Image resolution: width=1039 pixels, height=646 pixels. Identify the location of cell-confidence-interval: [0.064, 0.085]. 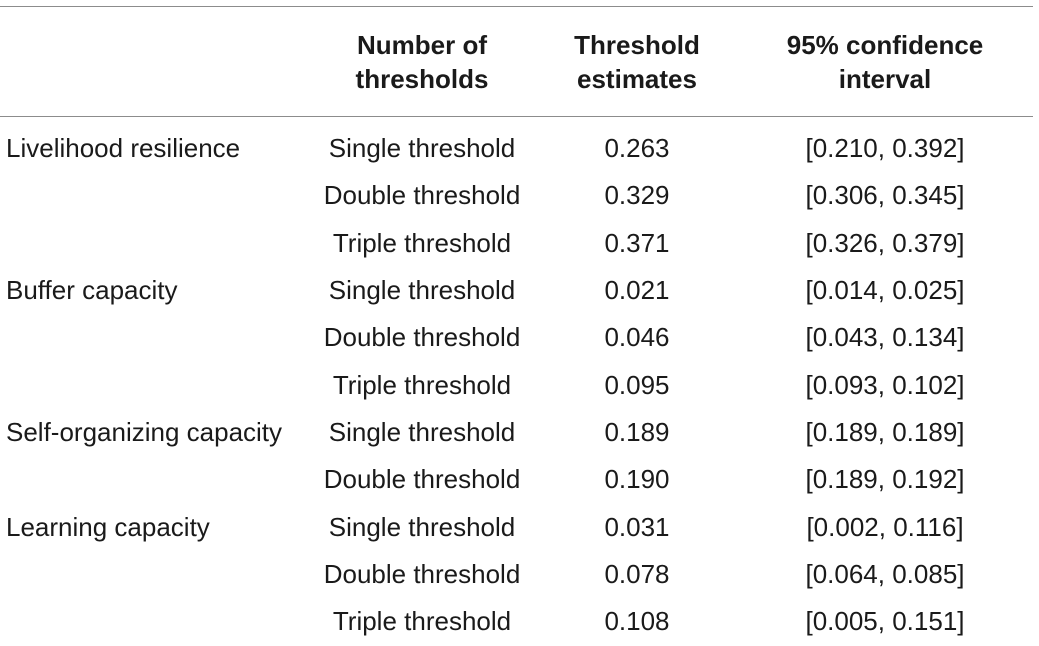
(885, 573).